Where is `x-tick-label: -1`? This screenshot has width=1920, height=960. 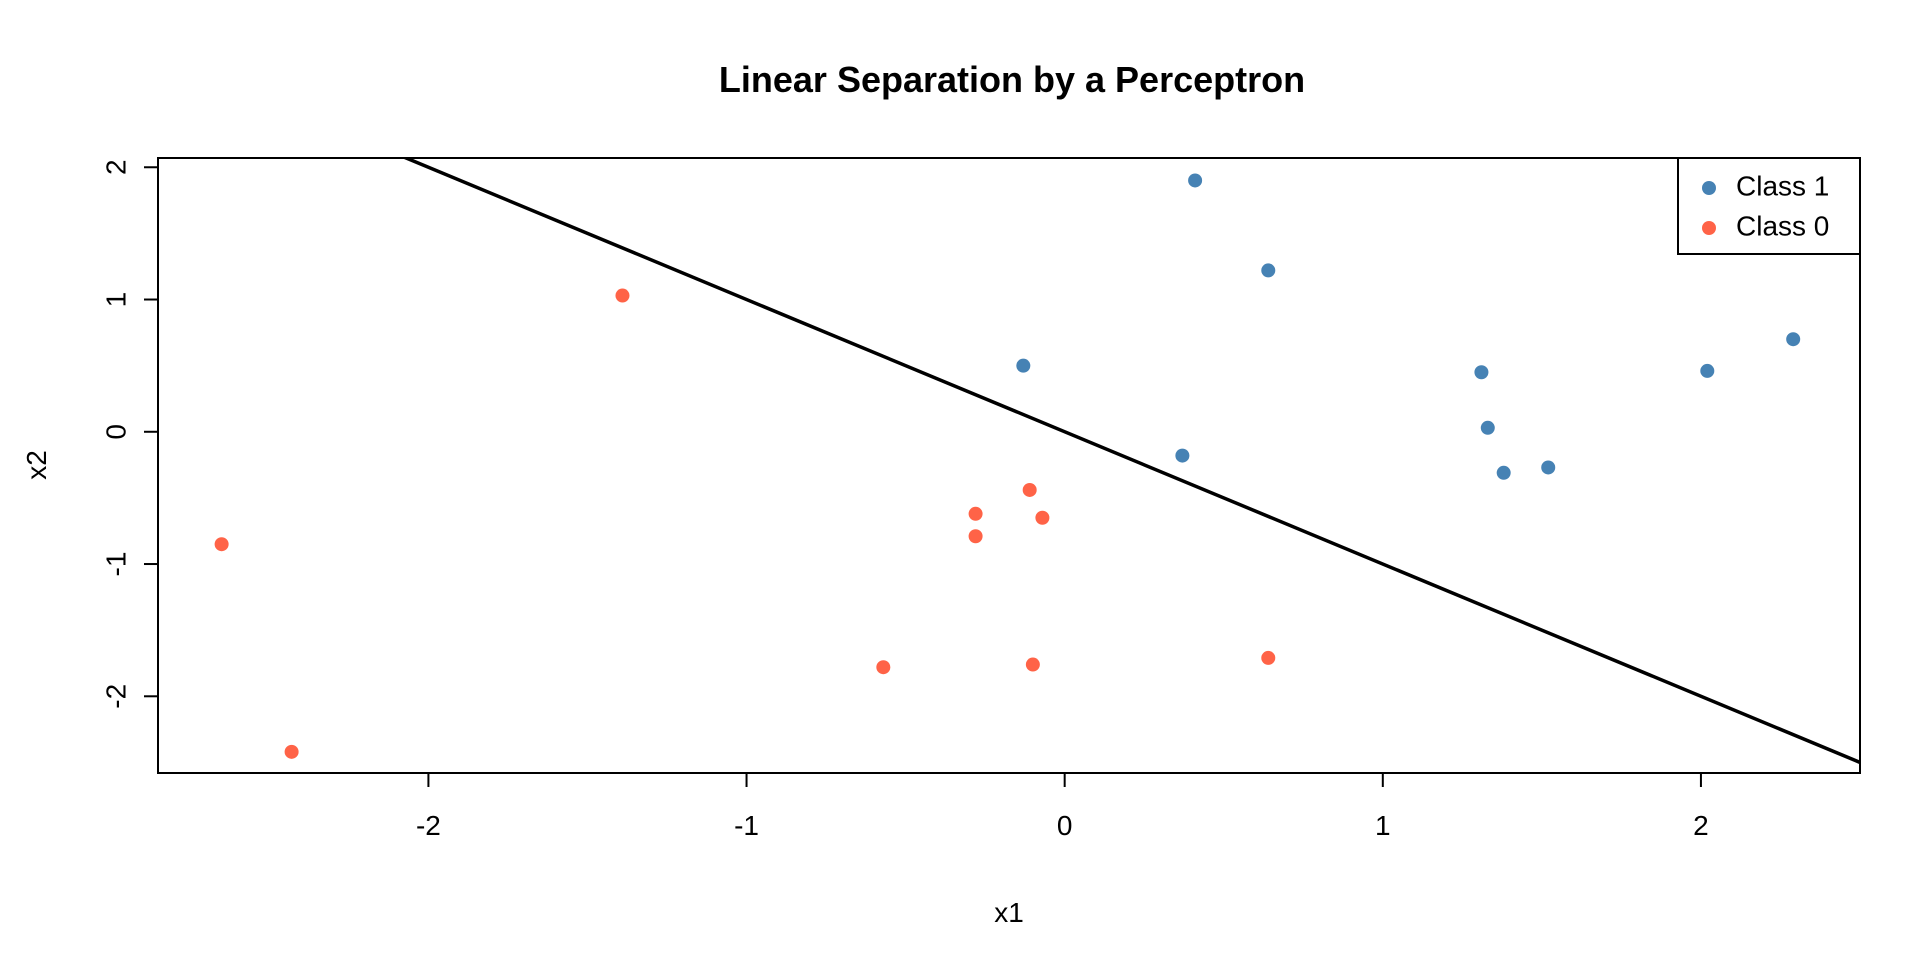
x-tick-label: -1 is located at coordinates (746, 825).